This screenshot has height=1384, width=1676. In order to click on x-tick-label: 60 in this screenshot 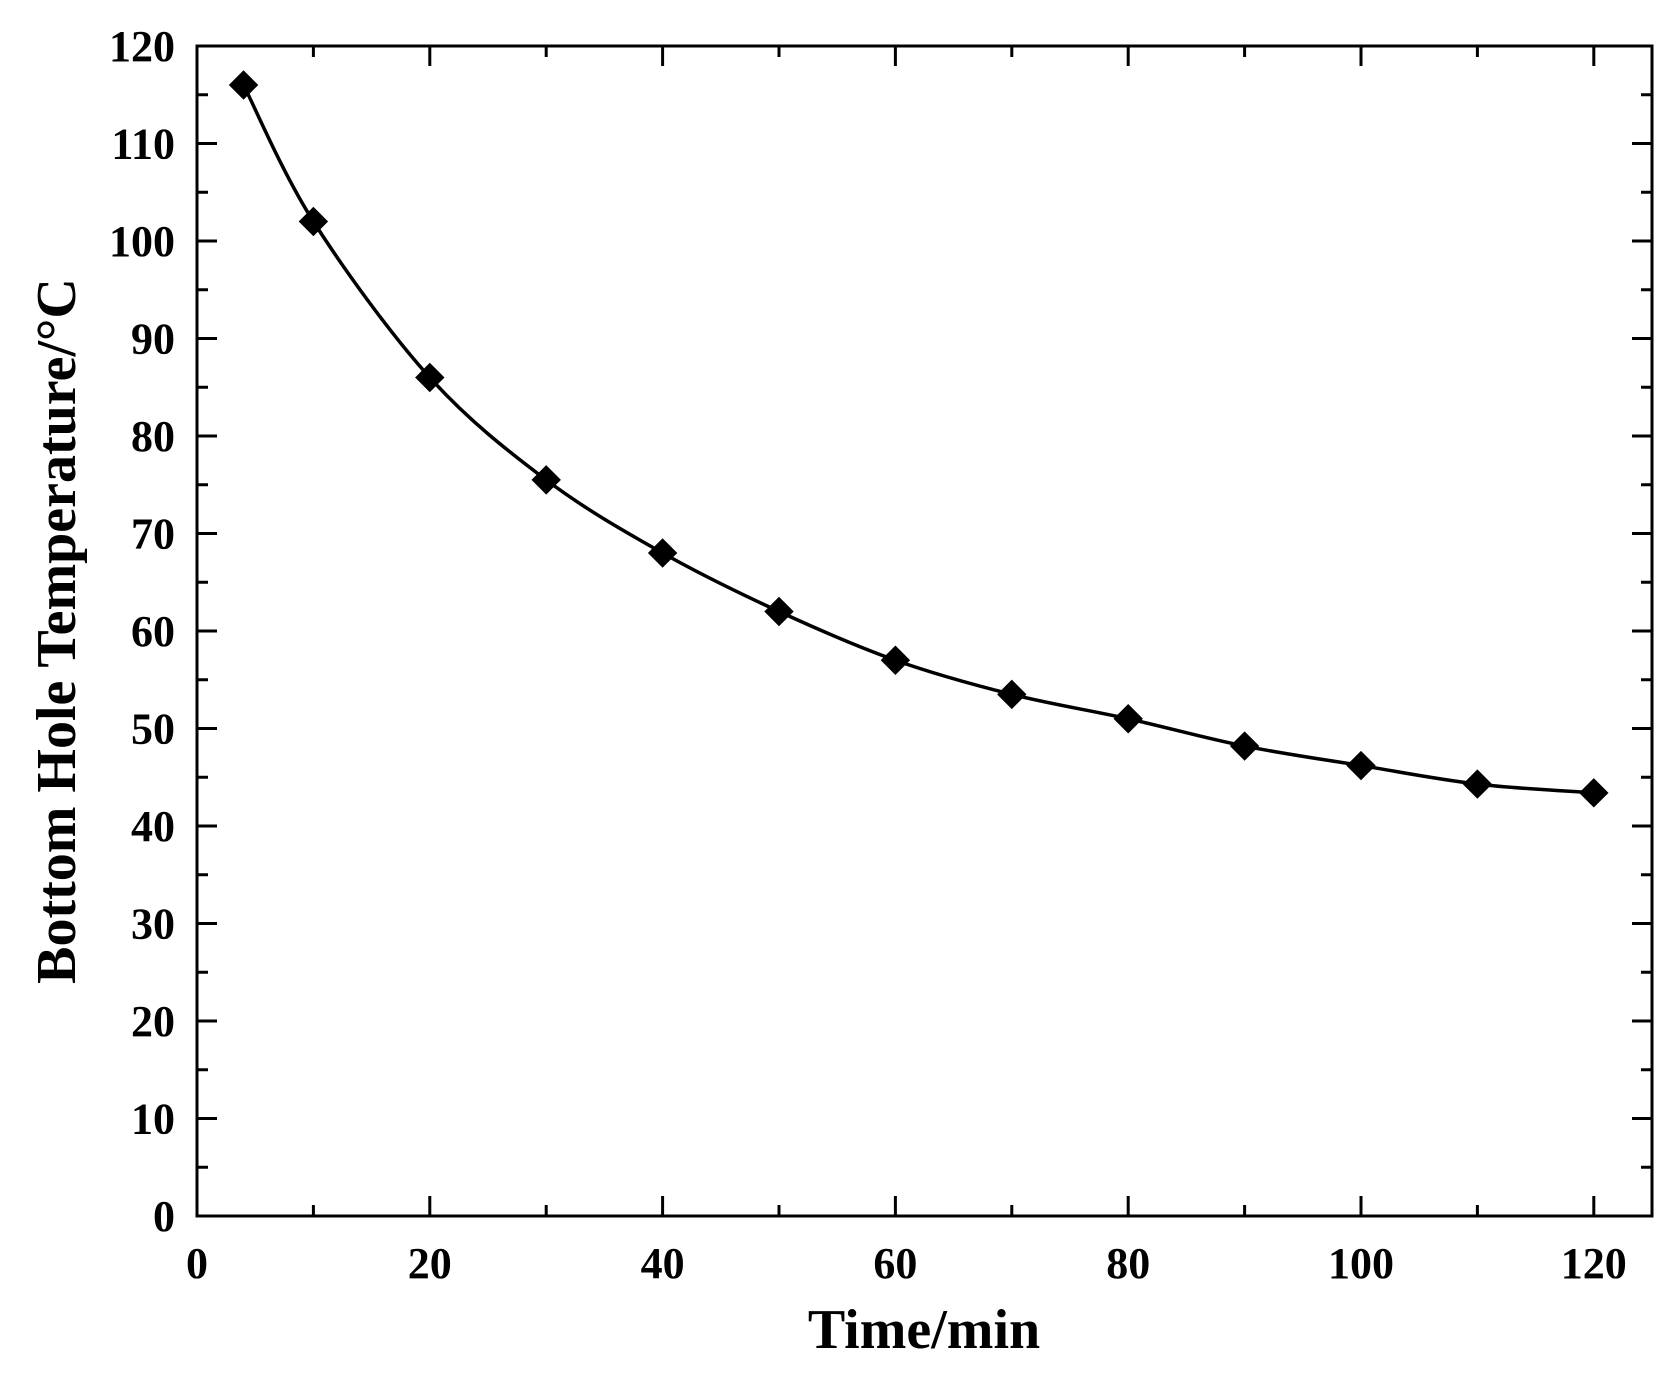, I will do `click(895, 1263)`.